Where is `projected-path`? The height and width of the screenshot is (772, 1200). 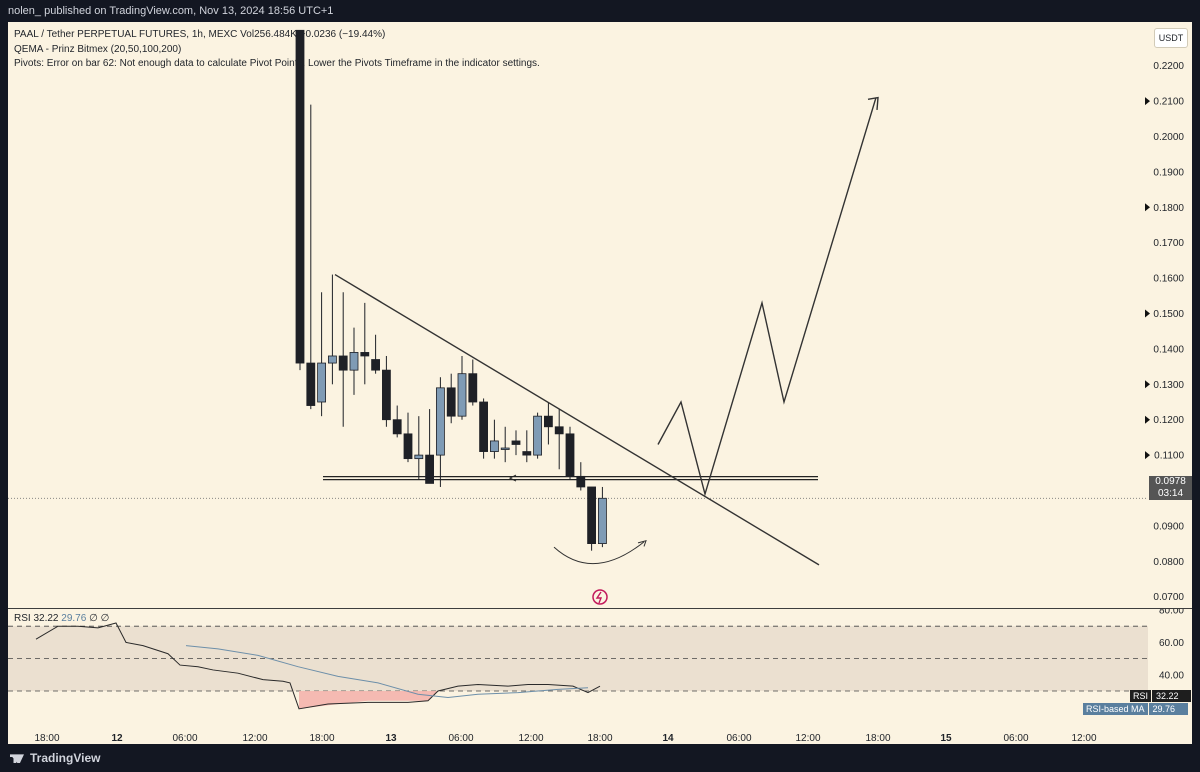 projected-path is located at coordinates (767, 297).